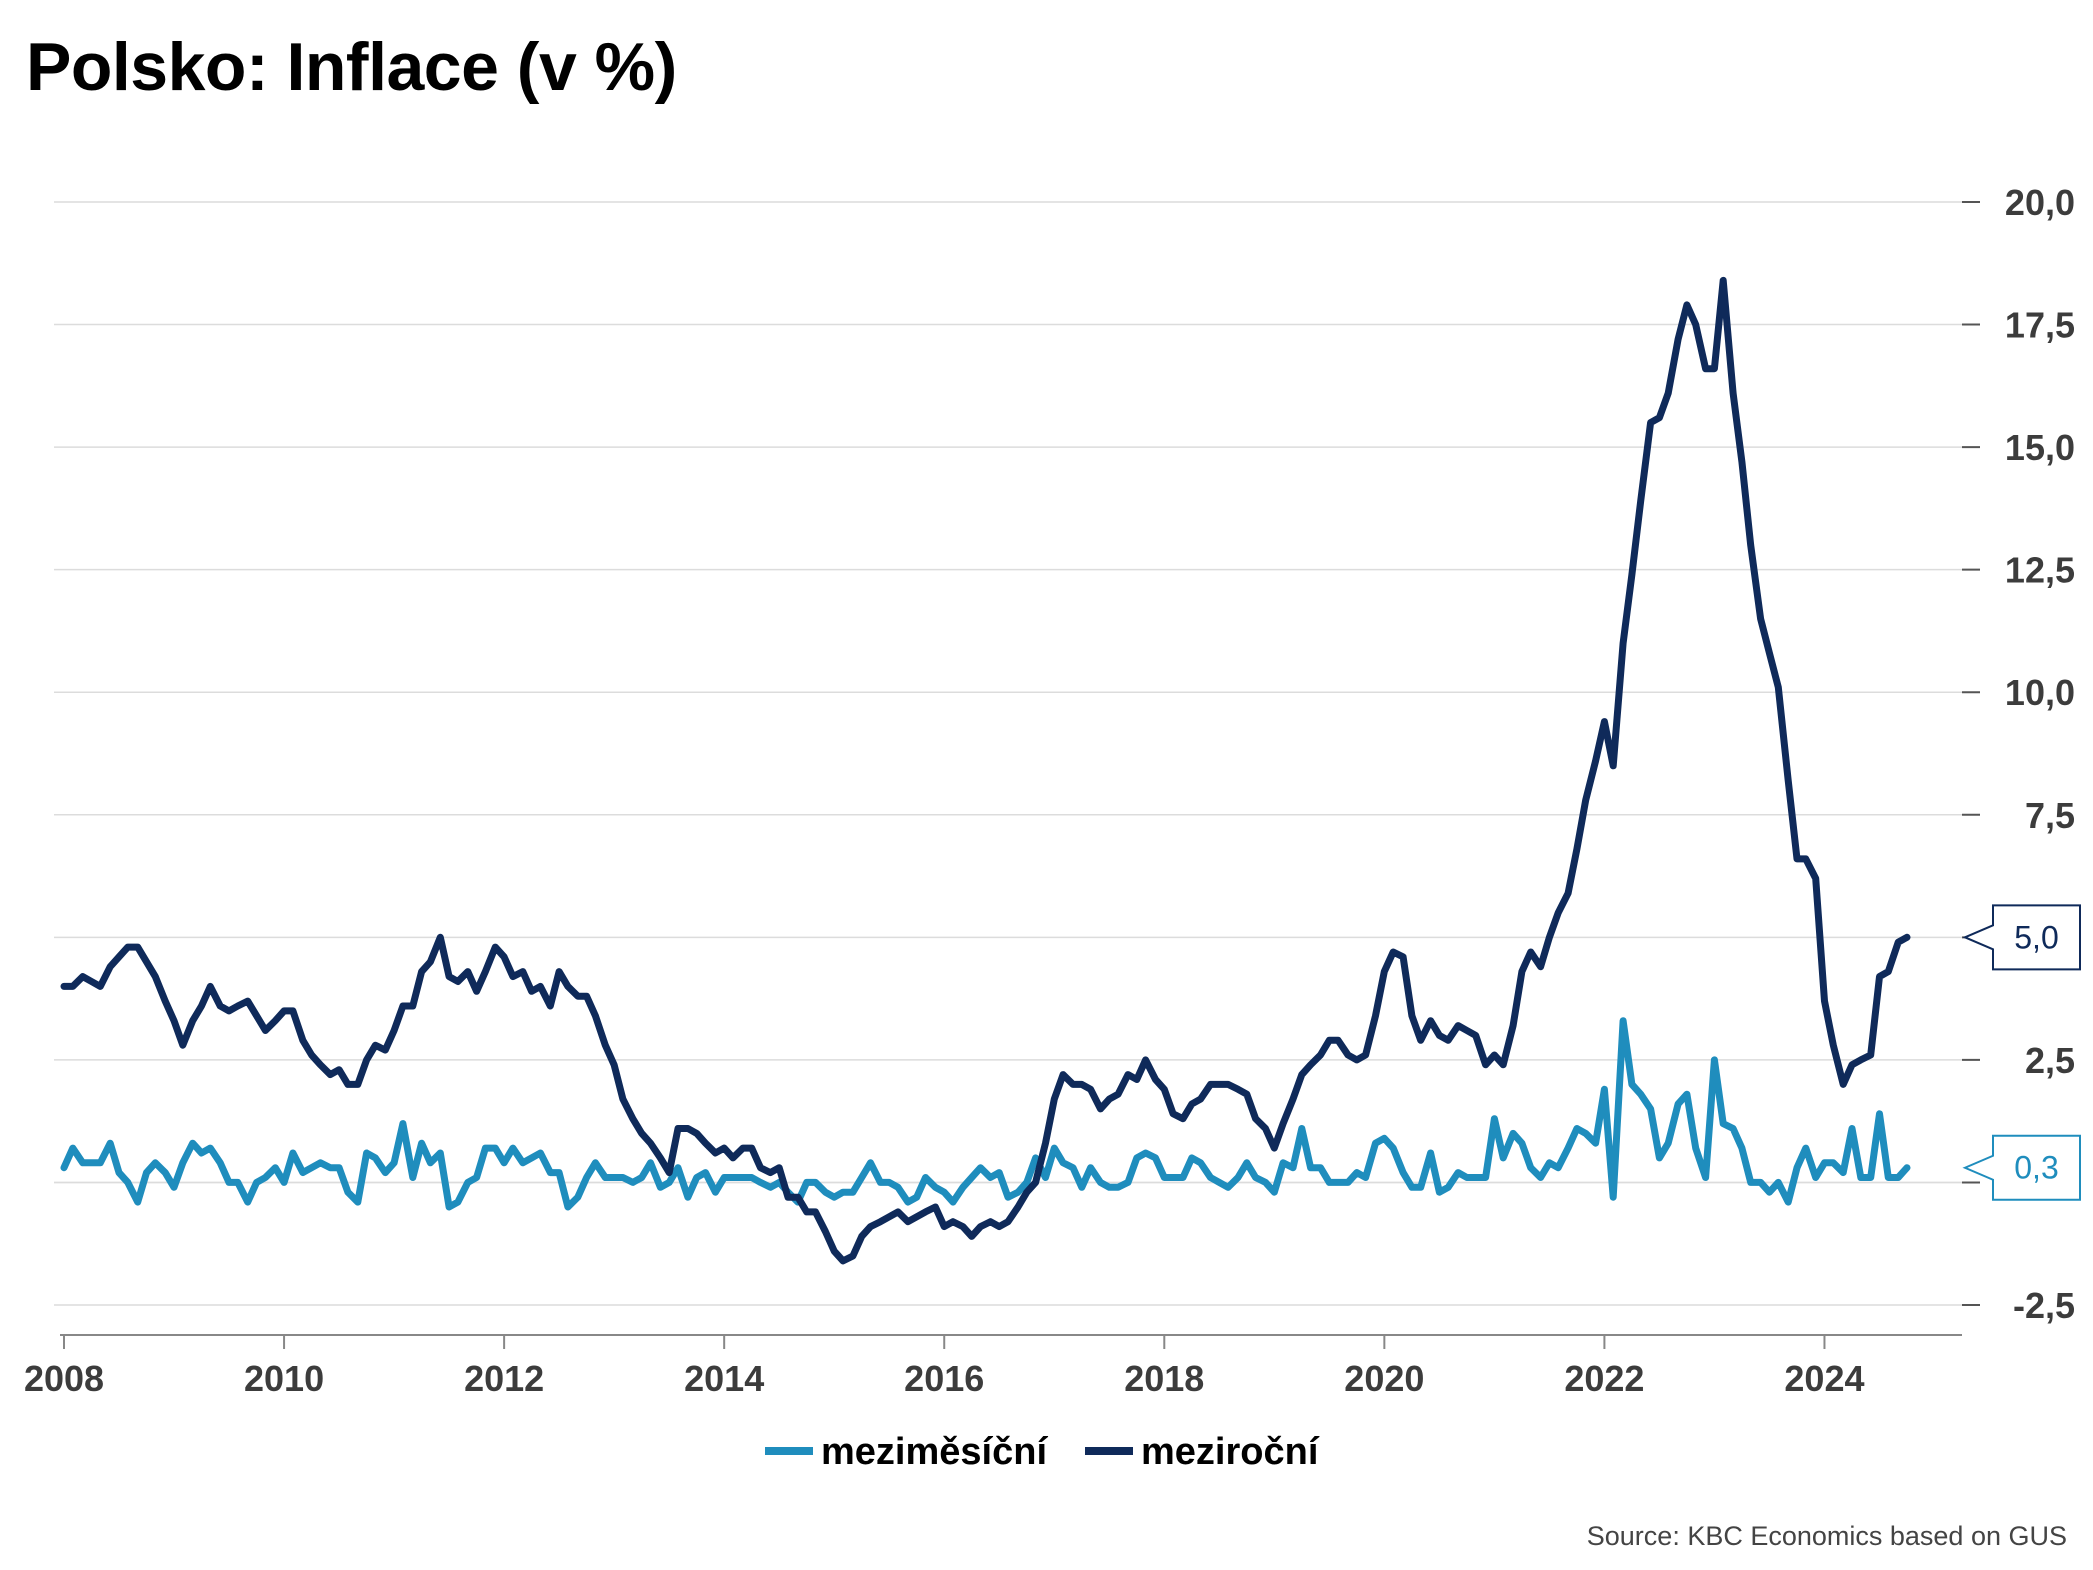 Image resolution: width=2093 pixels, height=1570 pixels. I want to click on last-value-callouts: 0,3 5,0, so click(2021, 1052).